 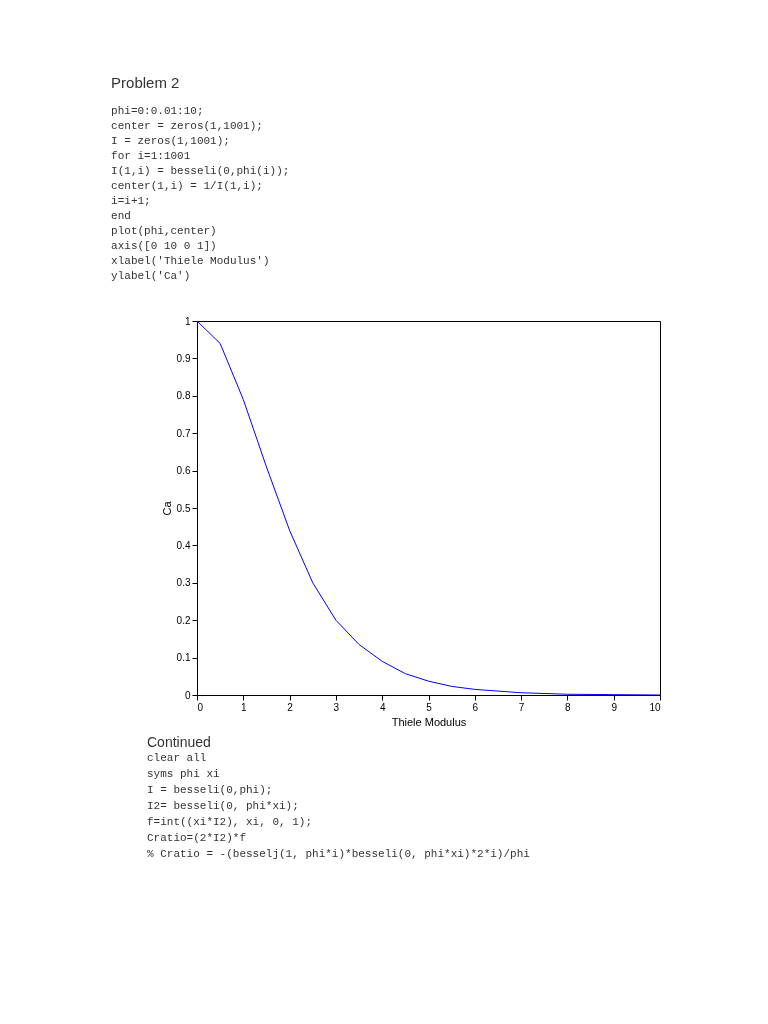 I want to click on x-tick-label: 2, so click(x=290, y=707).